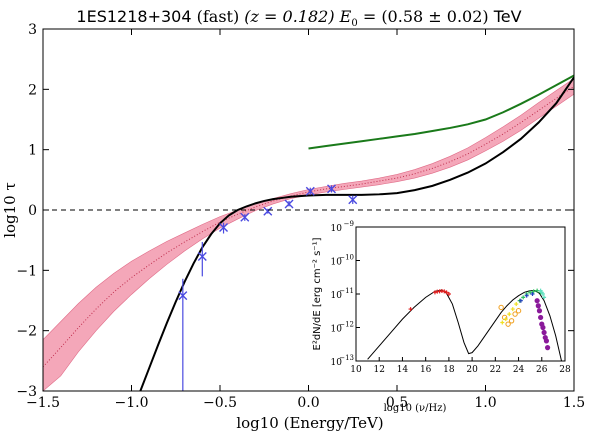 This screenshot has height=440, width=598. What do you see at coordinates (415, 408) in the screenshot?
I see `inset-x-axis-label: log10 (ν/Hz)` at bounding box center [415, 408].